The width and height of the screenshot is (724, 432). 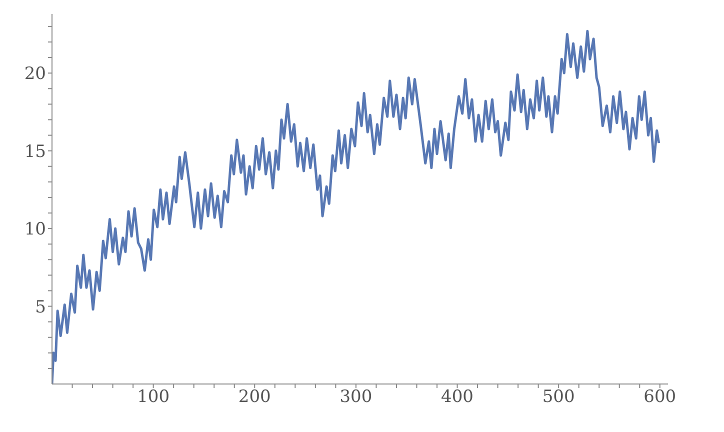 I want to click on y-tick-label: 15, so click(x=35, y=152).